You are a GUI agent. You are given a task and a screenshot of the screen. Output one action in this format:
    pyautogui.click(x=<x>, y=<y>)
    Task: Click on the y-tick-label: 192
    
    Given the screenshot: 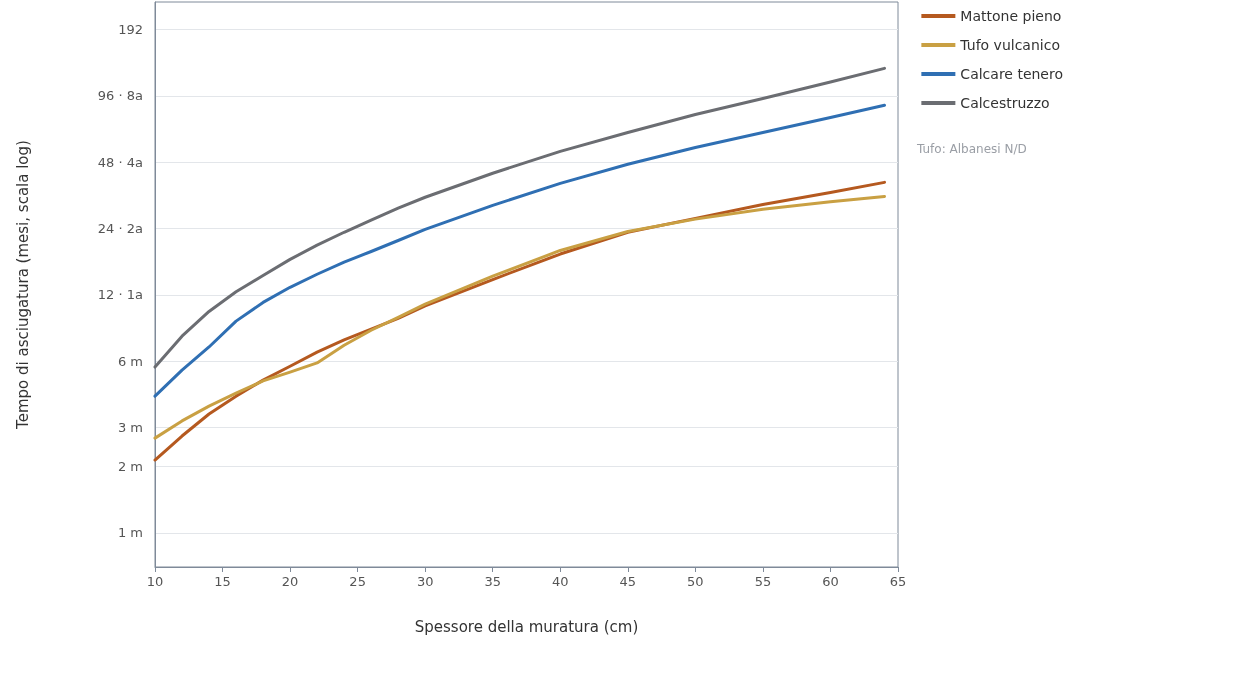 What is the action you would take?
    pyautogui.click(x=130, y=30)
    